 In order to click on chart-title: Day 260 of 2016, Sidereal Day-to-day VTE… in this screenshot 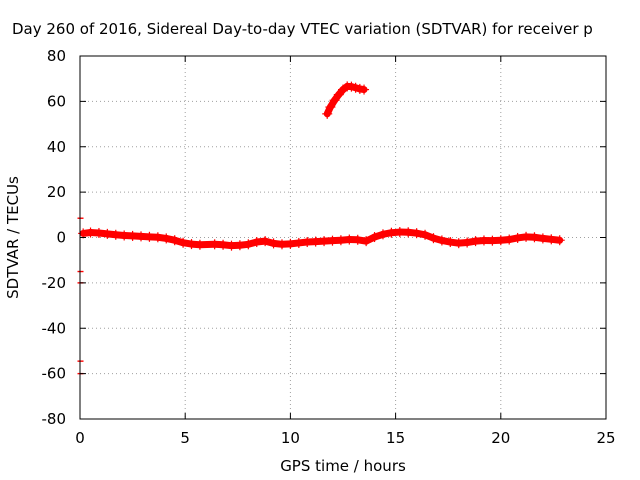, I will do `click(302, 29)`.